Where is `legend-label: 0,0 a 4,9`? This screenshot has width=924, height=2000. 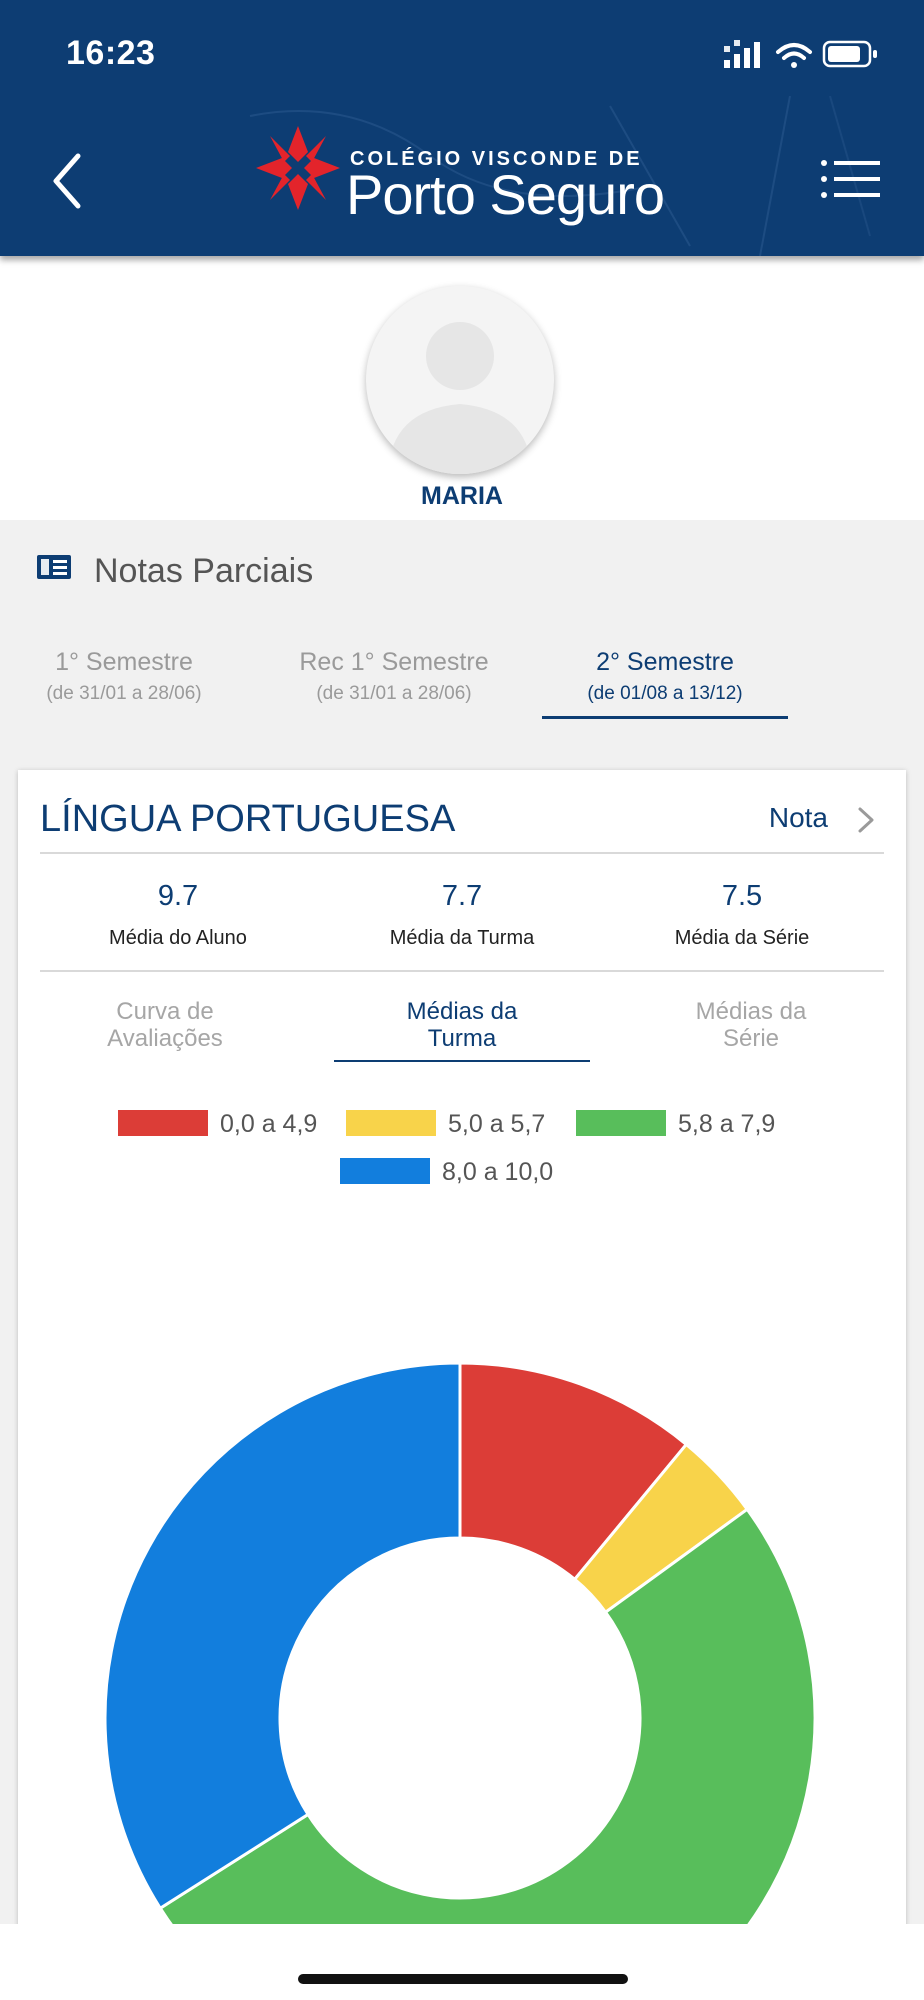
legend-label: 0,0 a 4,9 is located at coordinates (269, 1124).